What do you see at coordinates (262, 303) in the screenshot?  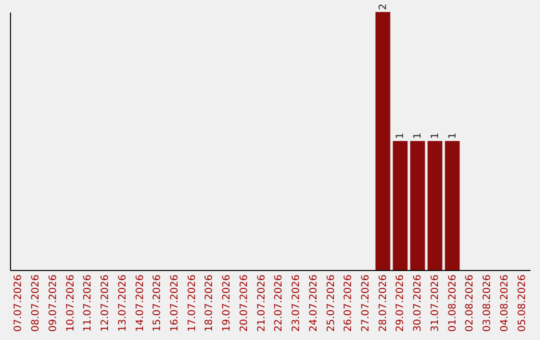 I see `x-tick-label: 21.07.2026` at bounding box center [262, 303].